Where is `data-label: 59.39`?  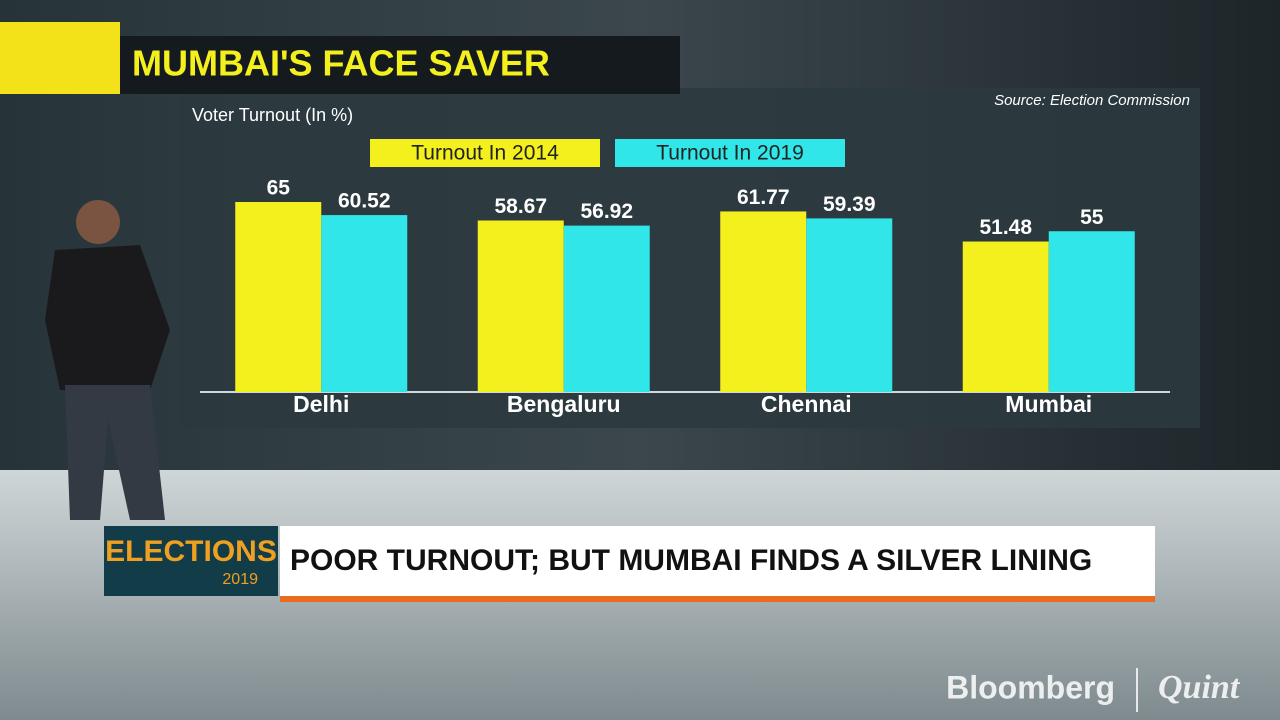 data-label: 59.39 is located at coordinates (849, 204).